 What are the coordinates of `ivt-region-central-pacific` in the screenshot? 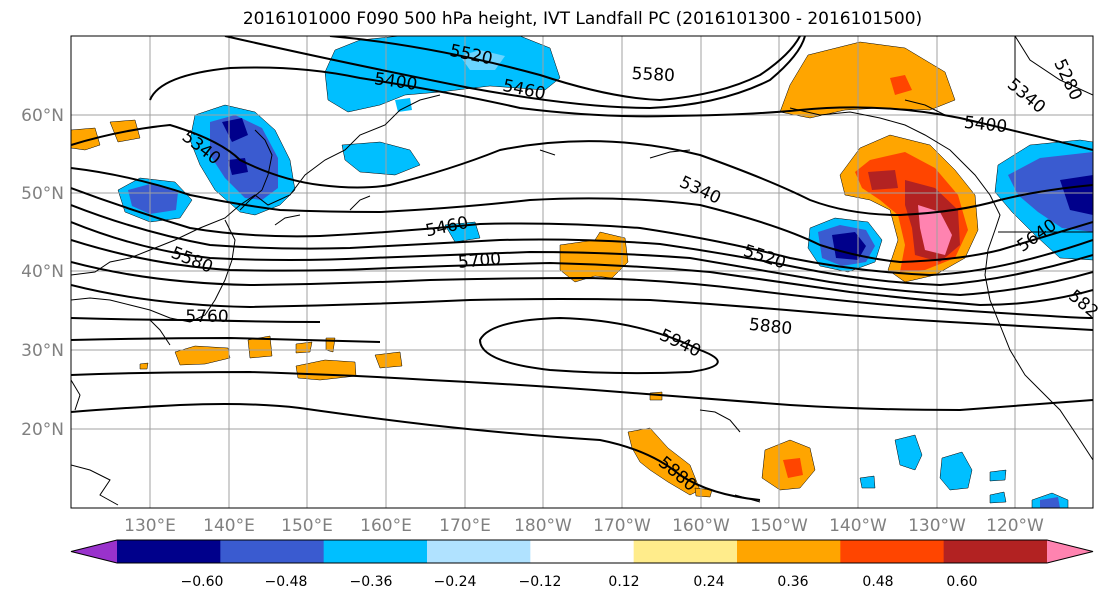 It's located at (594, 257).